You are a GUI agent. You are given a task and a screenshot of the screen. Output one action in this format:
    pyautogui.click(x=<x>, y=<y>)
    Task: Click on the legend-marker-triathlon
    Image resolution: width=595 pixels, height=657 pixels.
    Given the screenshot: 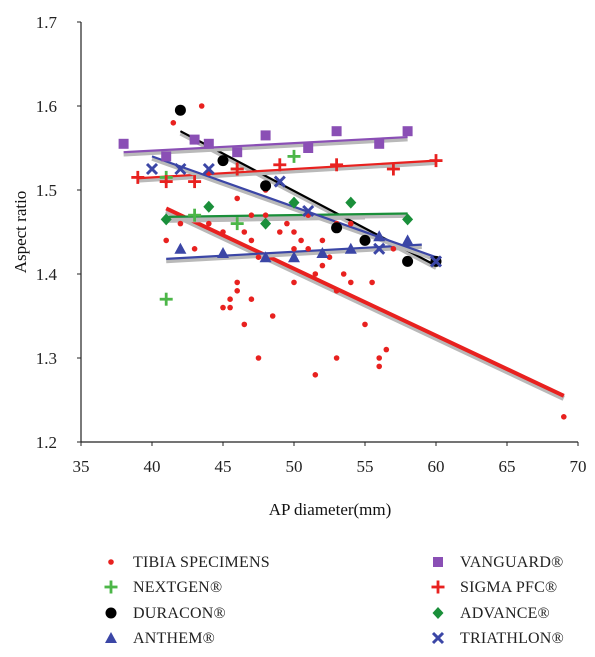 What is the action you would take?
    pyautogui.click(x=438, y=638)
    